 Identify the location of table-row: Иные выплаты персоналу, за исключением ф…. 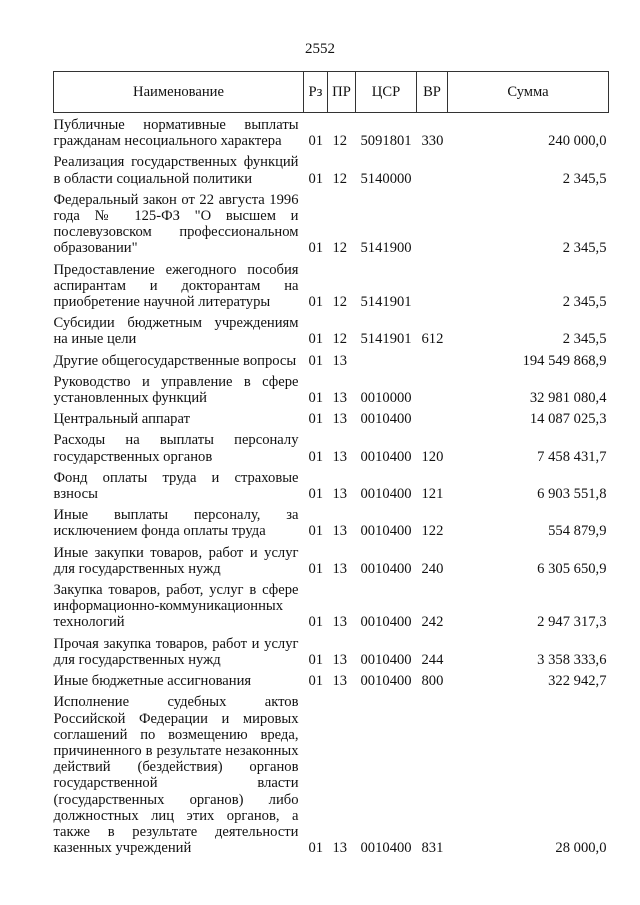
(331, 521).